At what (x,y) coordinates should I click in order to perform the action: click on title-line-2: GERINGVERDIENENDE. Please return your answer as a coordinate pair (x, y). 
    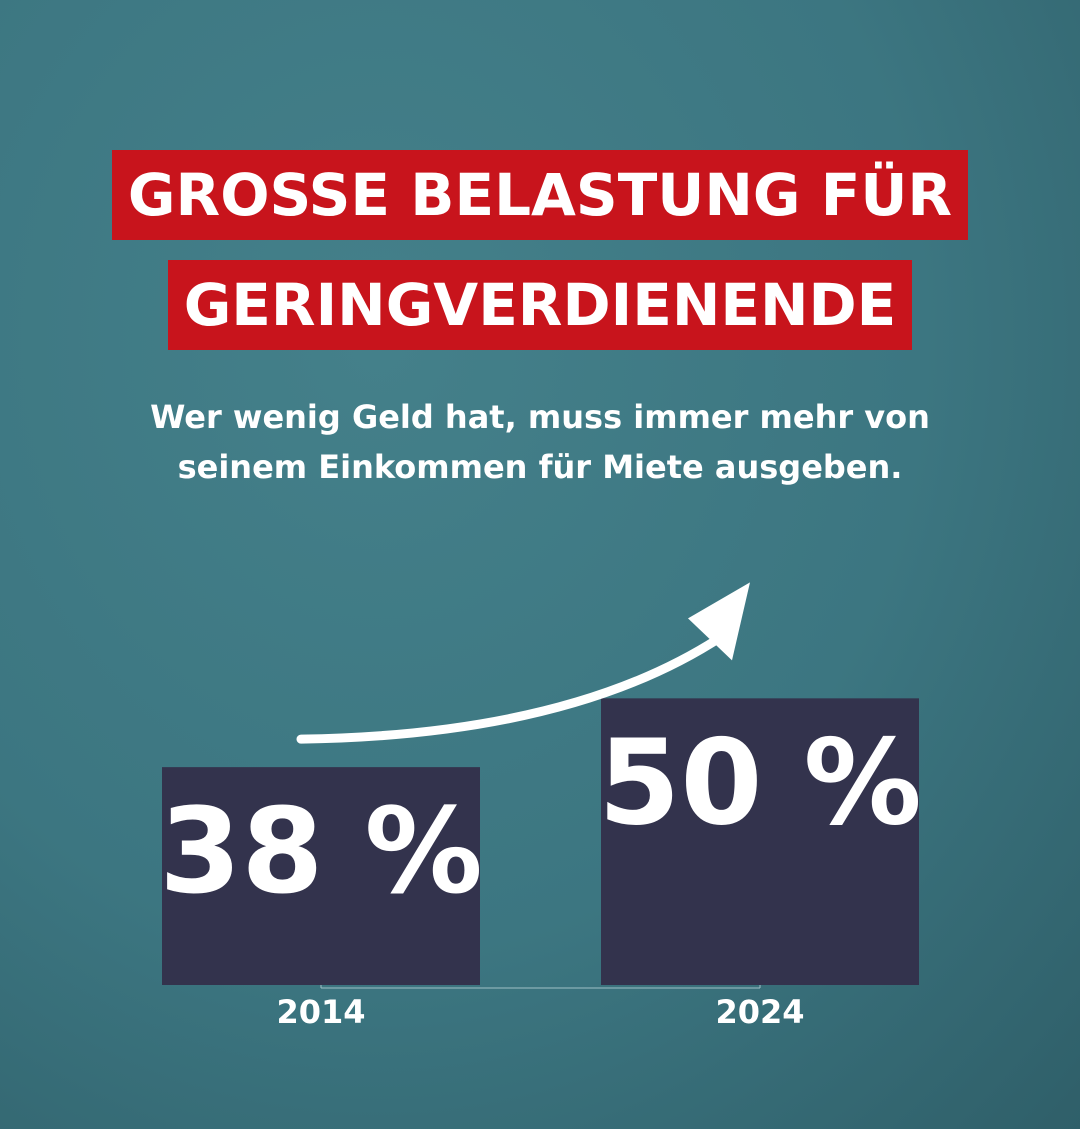
    Looking at the image, I should click on (540, 305).